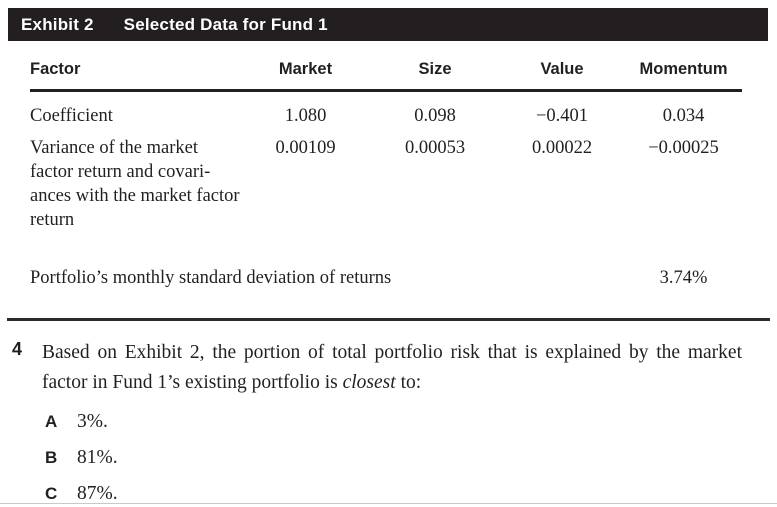 This screenshot has width=777, height=507. I want to click on column-header-momentum: Momentum, so click(683, 69).